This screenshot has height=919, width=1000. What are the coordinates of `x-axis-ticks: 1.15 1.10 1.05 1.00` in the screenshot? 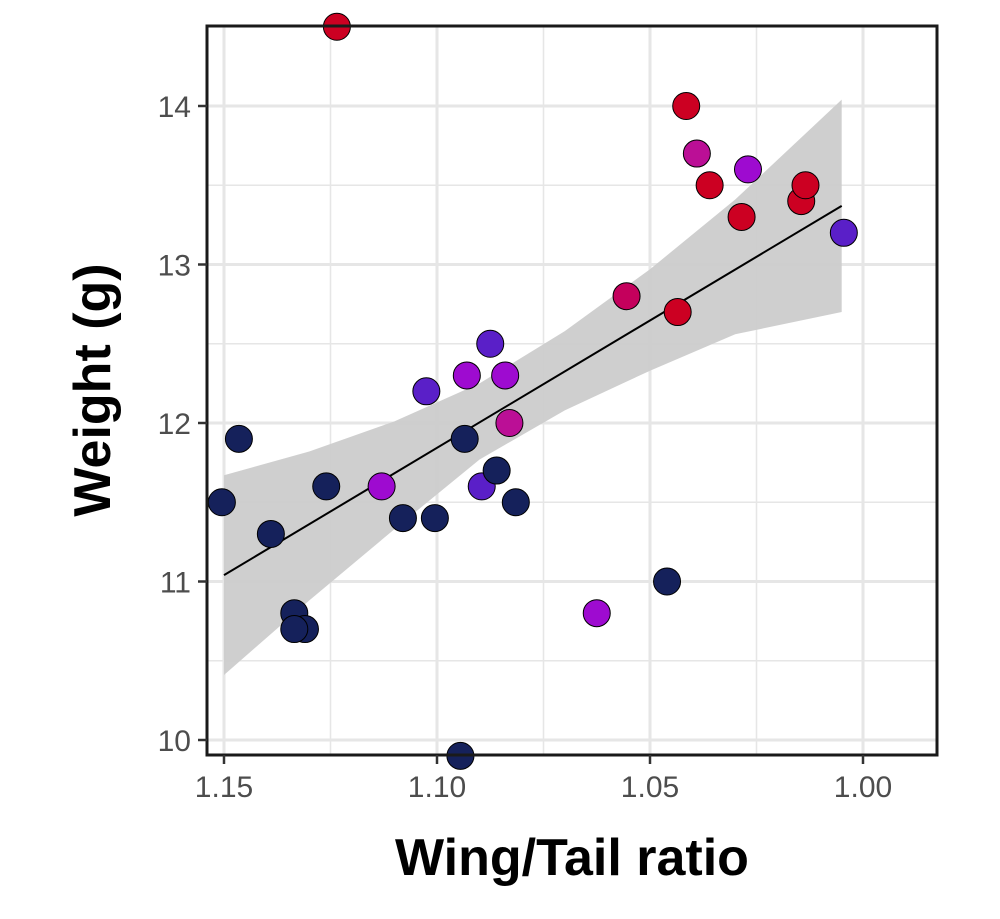 It's located at (543, 779).